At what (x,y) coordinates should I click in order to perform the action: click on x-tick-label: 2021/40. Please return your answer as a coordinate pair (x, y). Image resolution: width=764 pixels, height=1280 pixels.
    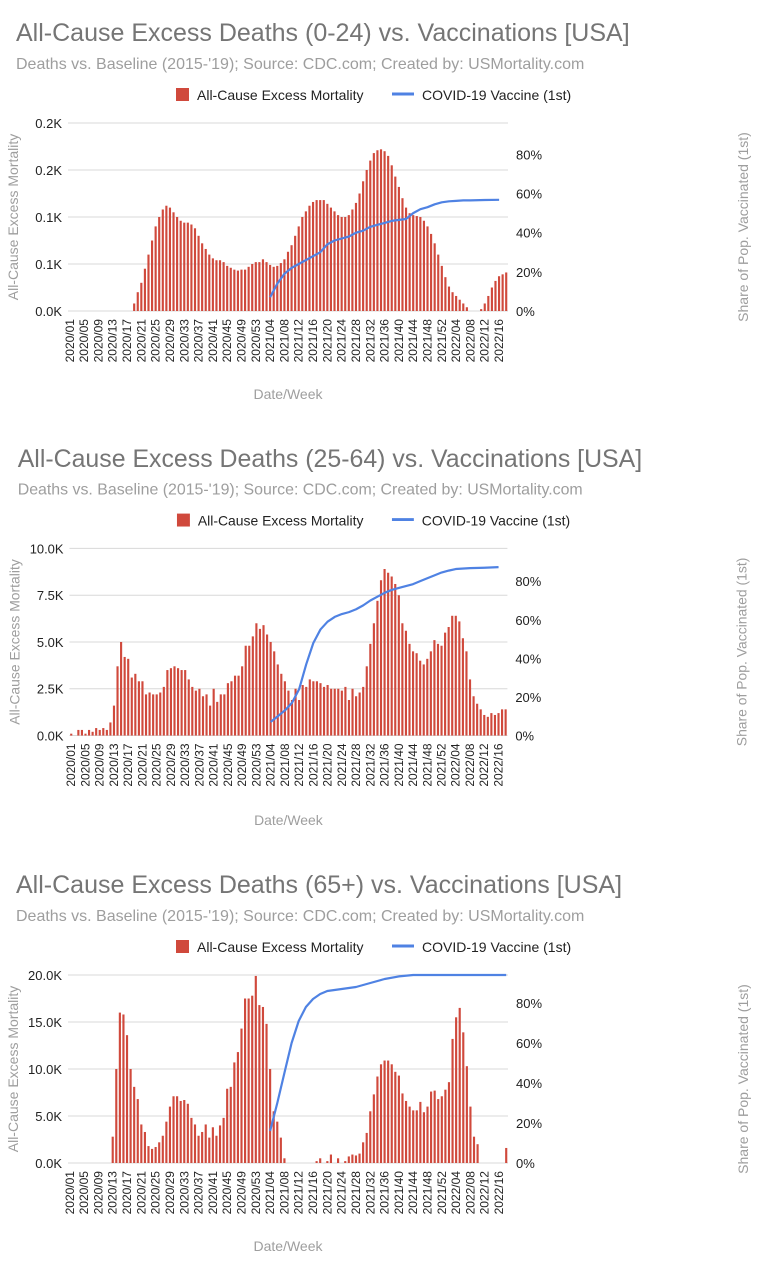
    Looking at the image, I should click on (399, 1193).